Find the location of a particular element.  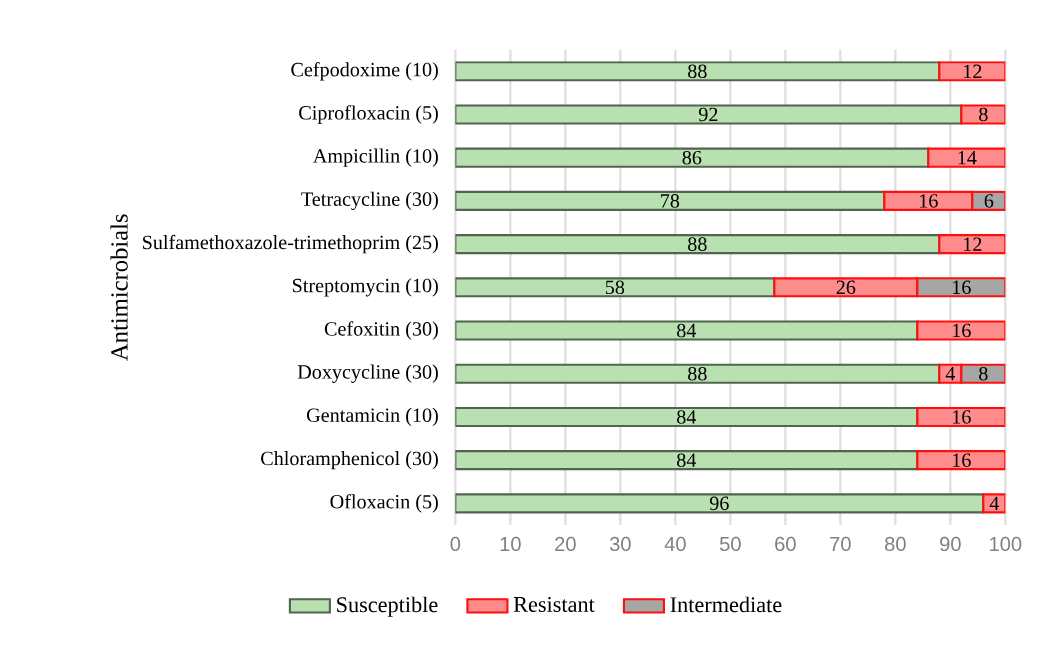

y-tick-label: Chloramphenicol (30) is located at coordinates (349, 460).